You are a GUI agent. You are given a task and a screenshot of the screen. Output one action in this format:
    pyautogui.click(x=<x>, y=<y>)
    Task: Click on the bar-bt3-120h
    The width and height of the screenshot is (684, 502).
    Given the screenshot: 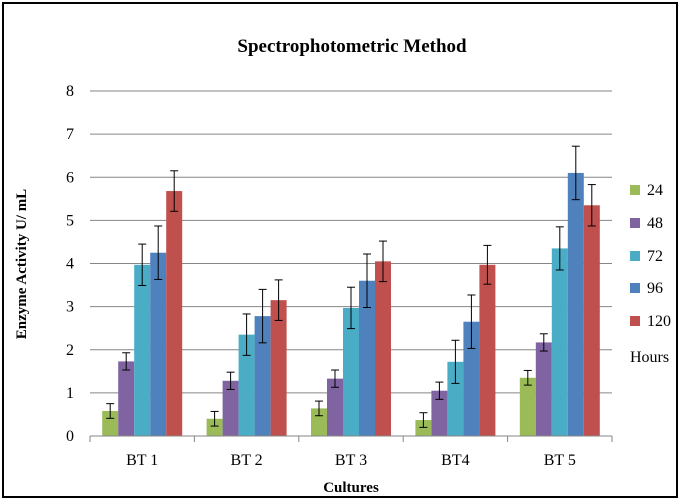 What is the action you would take?
    pyautogui.click(x=383, y=348)
    